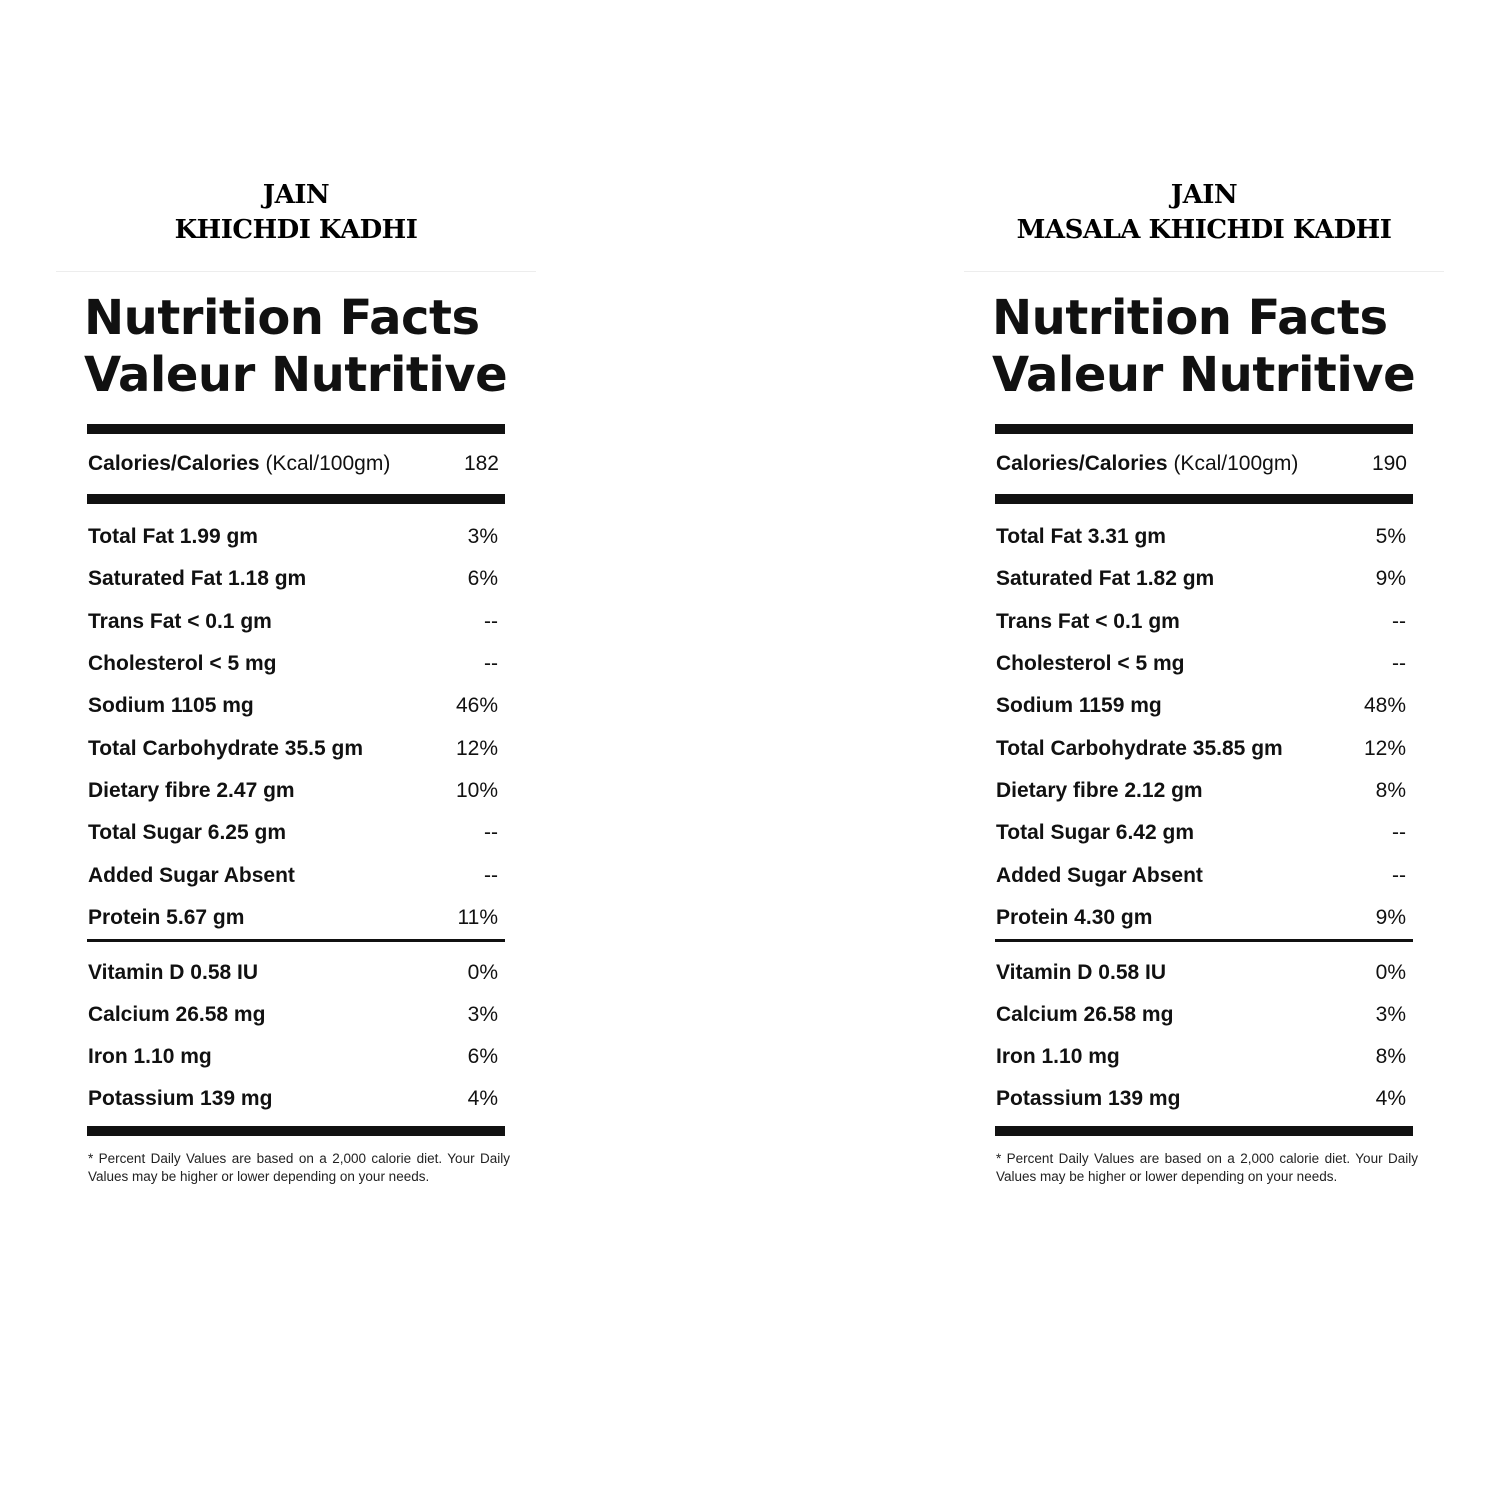 This screenshot has width=1500, height=1500. I want to click on nutrient-row: Saturated Fat 1.18 gm 6%, so click(293, 579).